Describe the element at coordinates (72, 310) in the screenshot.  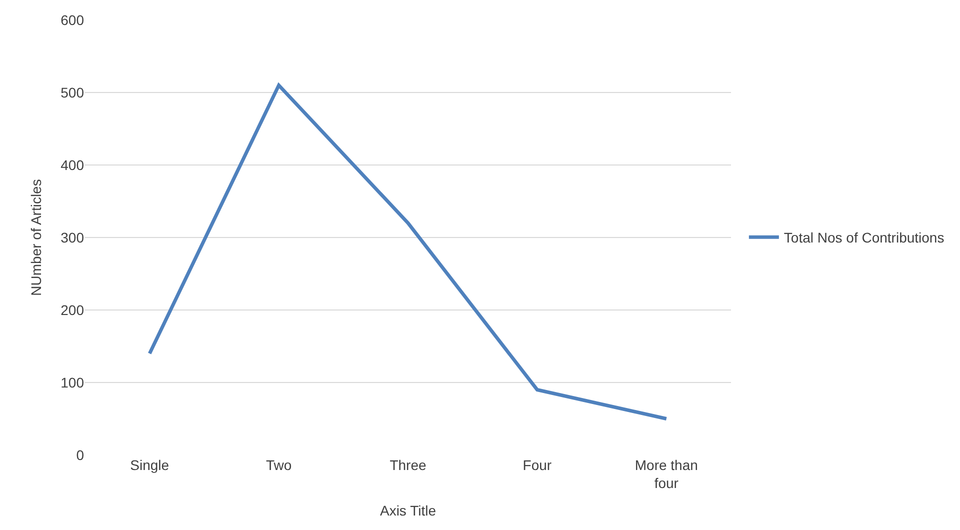
I see `y-tick-label: 200` at that location.